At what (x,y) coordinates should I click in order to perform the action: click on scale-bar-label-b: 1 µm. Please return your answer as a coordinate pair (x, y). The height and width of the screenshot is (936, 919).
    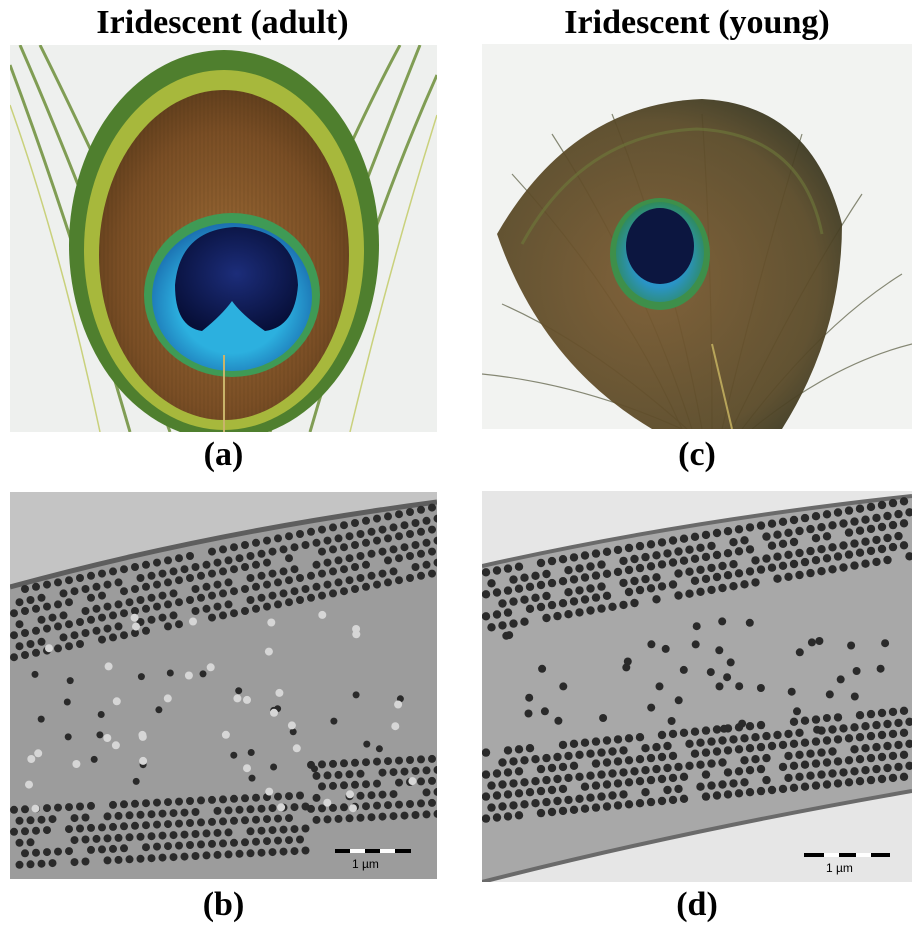
    Looking at the image, I should click on (365, 864).